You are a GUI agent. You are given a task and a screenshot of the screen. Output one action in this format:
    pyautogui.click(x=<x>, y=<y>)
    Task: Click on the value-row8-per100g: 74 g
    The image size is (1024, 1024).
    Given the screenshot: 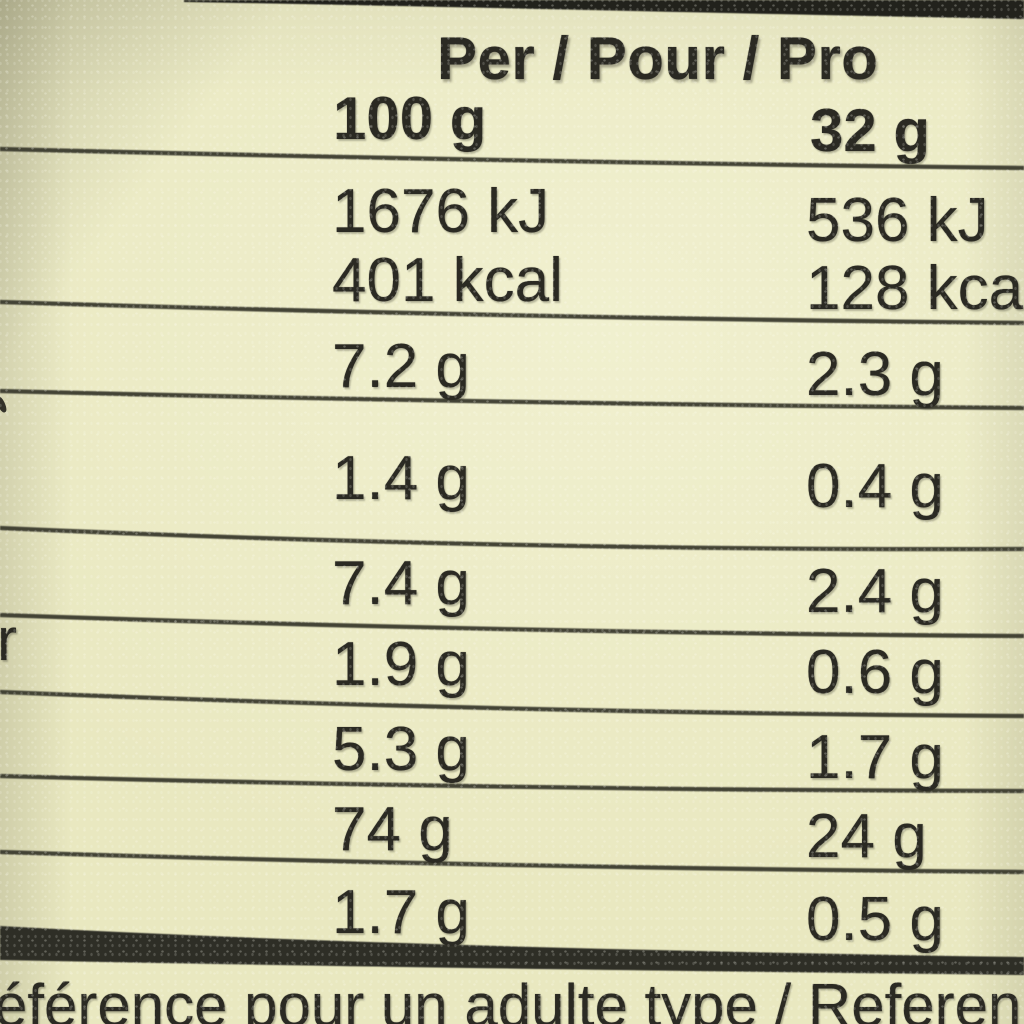 What is the action you would take?
    pyautogui.click(x=392, y=829)
    